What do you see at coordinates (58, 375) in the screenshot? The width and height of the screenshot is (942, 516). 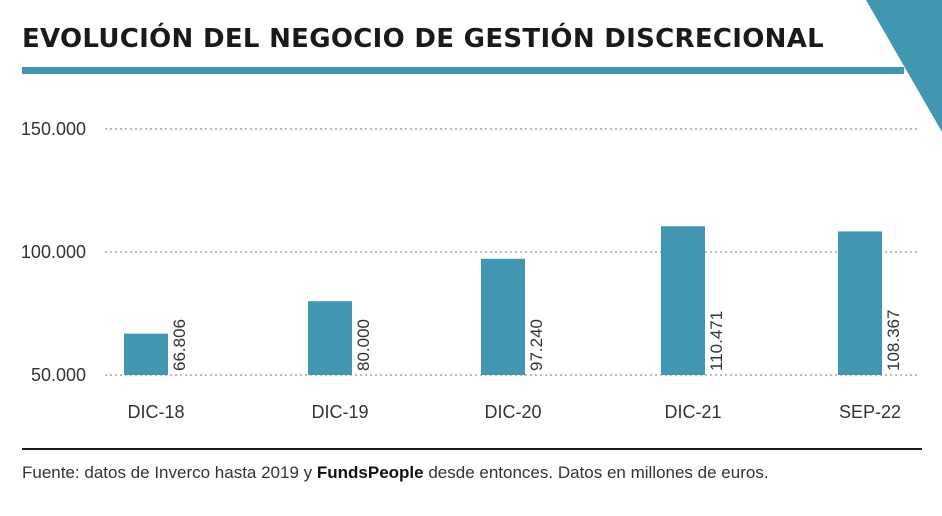 I see `y-tick-label: 50.000` at bounding box center [58, 375].